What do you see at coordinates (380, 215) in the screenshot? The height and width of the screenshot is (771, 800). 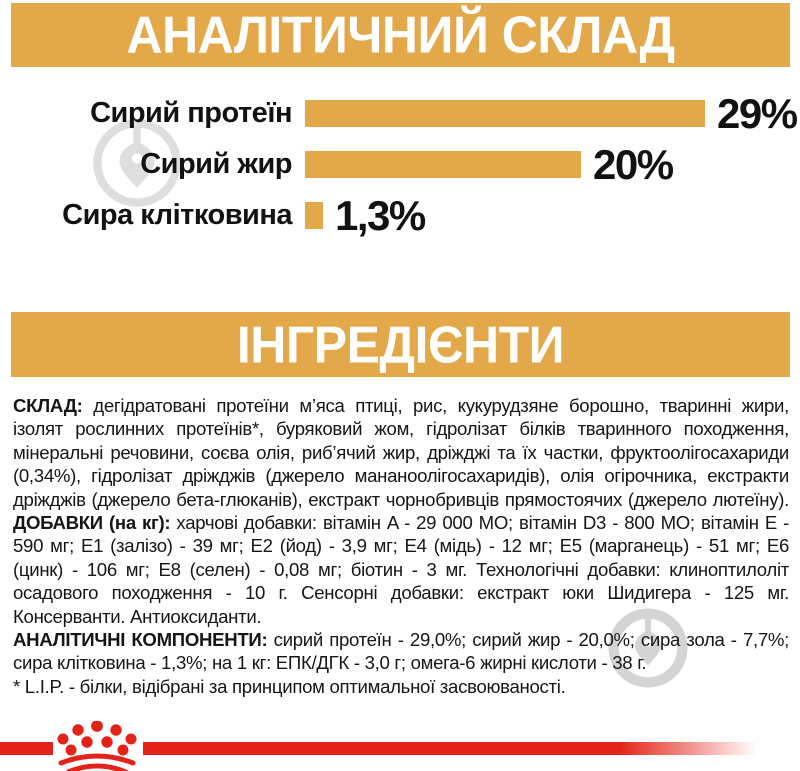 I see `chart-value-label: 1,3%` at bounding box center [380, 215].